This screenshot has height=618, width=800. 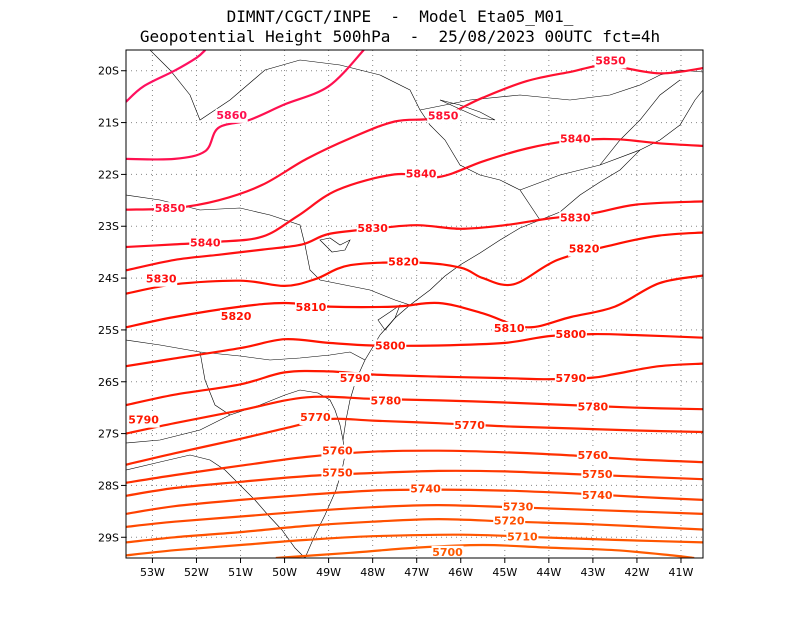 I want to click on x-tick-label: 52W, so click(x=196, y=572).